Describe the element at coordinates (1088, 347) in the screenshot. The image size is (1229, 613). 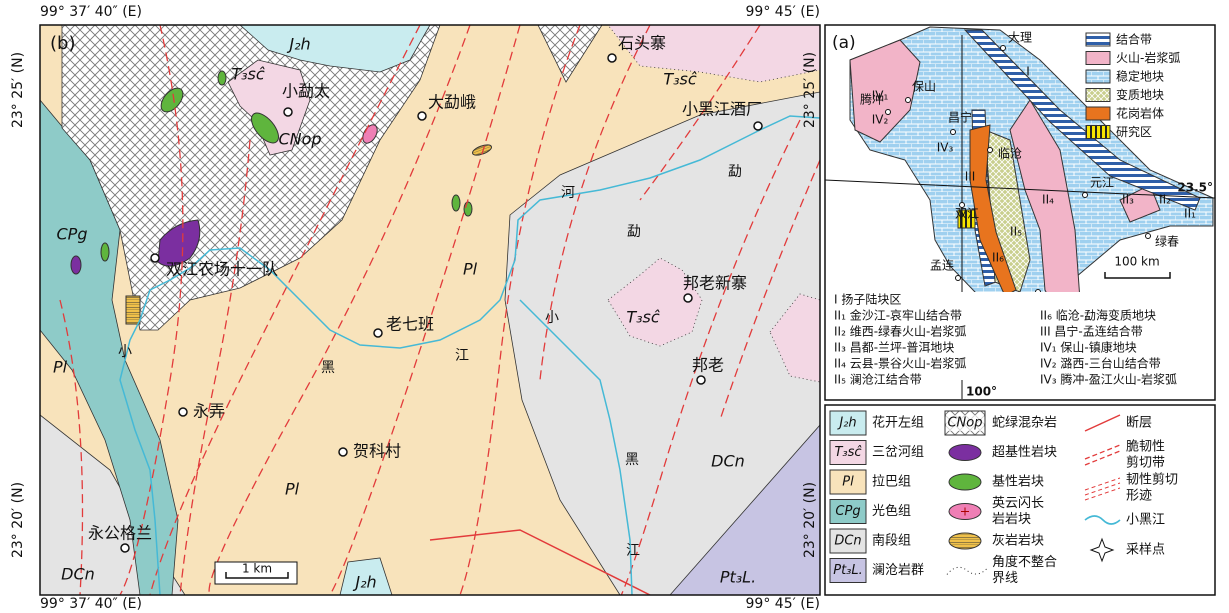
I see `zone-note: IV₁ 保山-镇康地块` at that location.